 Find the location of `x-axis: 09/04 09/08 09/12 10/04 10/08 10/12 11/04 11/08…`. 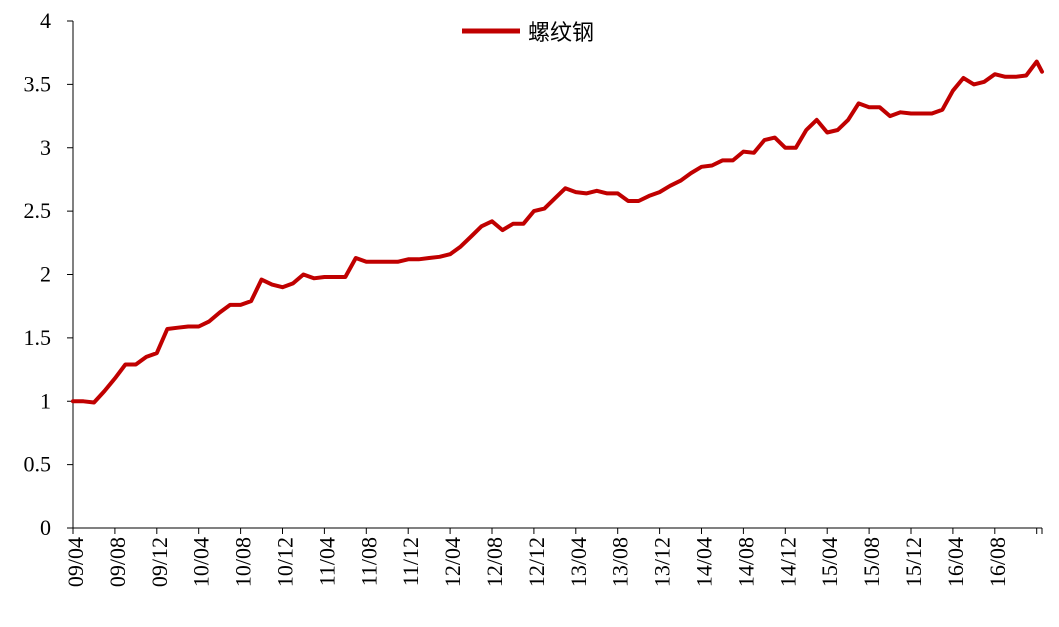

x-axis: 09/04 09/08 09/12 10/04 10/08 10/12 11/04 11/08… is located at coordinates (553, 557).